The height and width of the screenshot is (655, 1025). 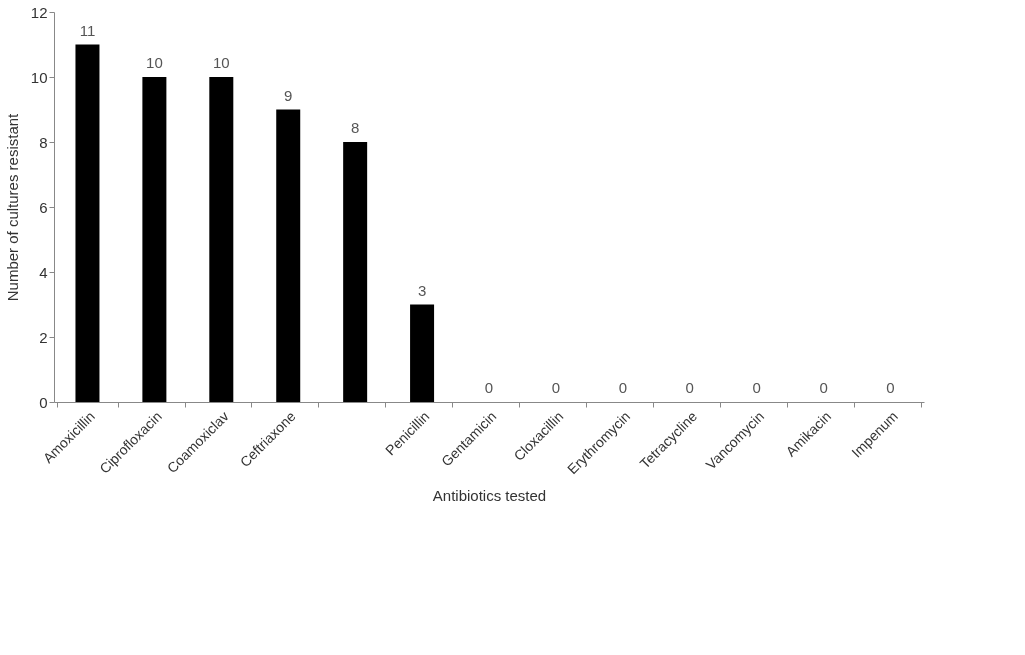 What do you see at coordinates (43, 402) in the screenshot?
I see `y-tick-label: 0` at bounding box center [43, 402].